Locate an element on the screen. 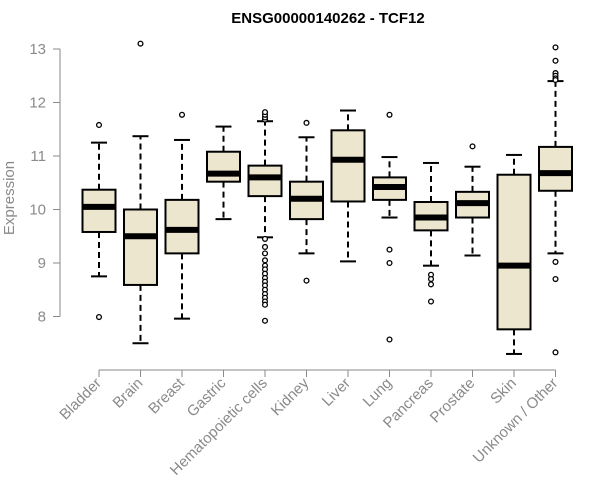 This screenshot has height=500, width=600. box-lung is located at coordinates (389, 227).